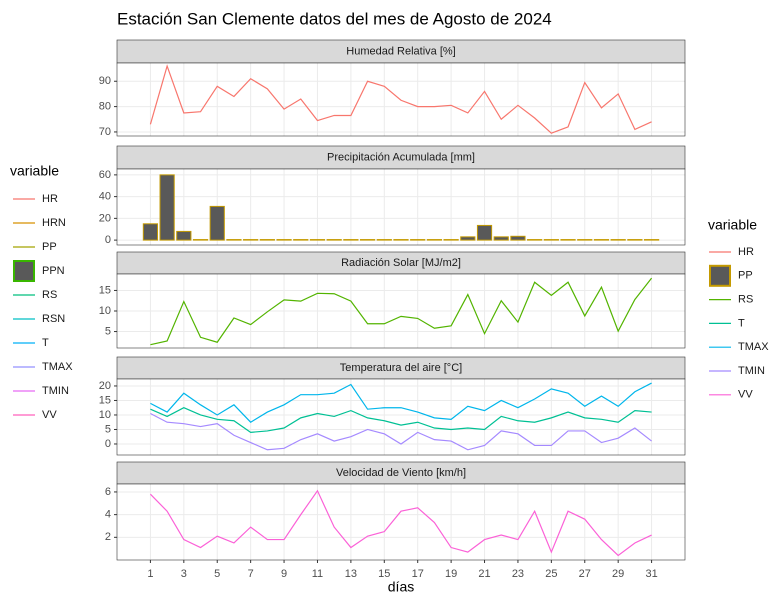  I want to click on y-tick-label: 4, so click(108, 515).